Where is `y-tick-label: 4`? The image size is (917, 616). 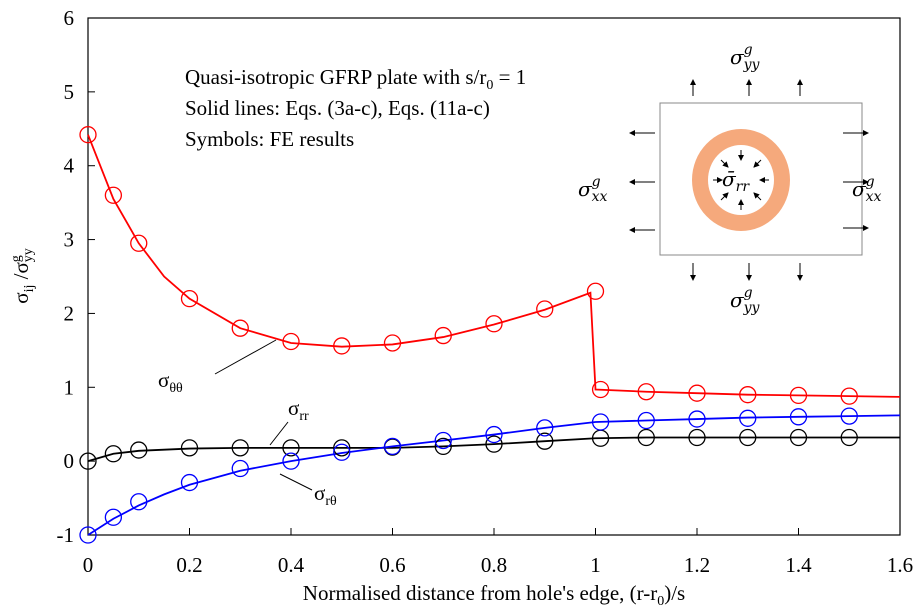 y-tick-label: 4 is located at coordinates (69, 166).